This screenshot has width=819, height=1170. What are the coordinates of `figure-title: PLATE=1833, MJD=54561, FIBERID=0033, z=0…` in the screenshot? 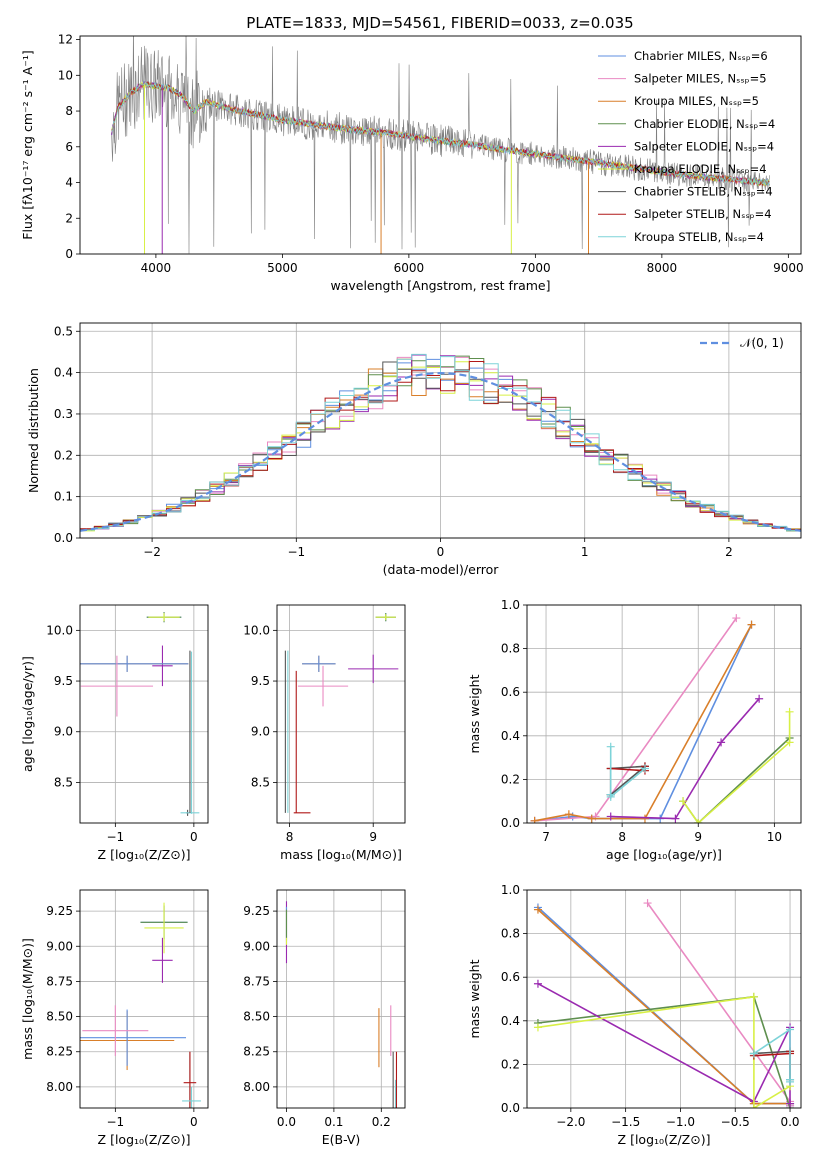 It's located at (439, 23).